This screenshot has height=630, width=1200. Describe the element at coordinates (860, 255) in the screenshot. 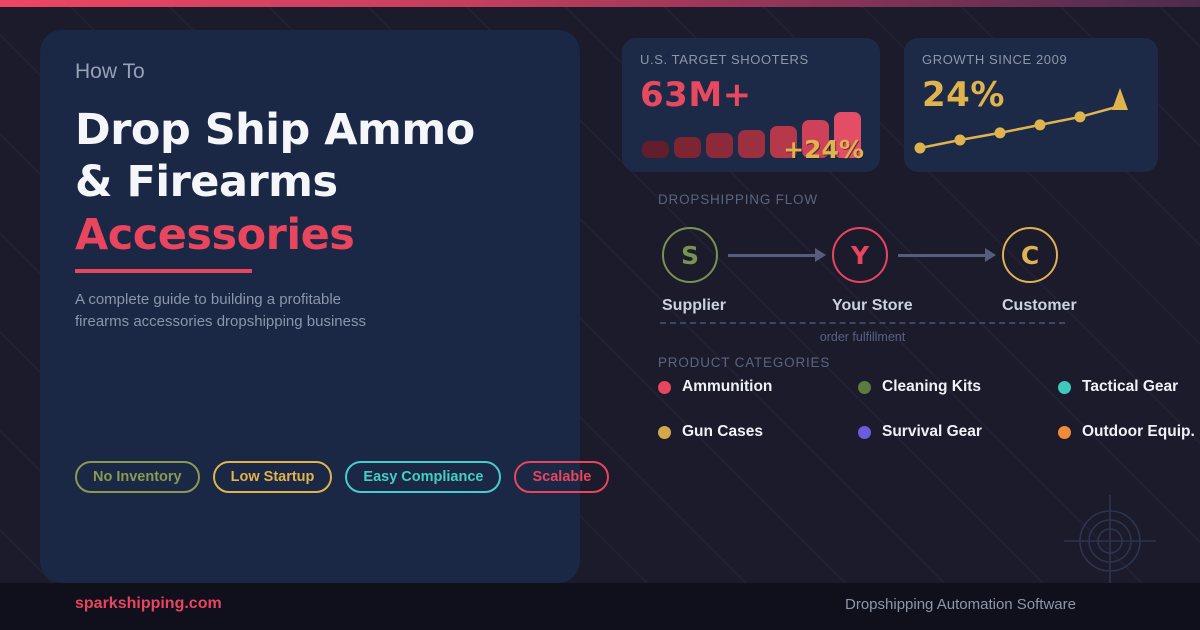

I see `your-store-circle-icon: Y` at that location.